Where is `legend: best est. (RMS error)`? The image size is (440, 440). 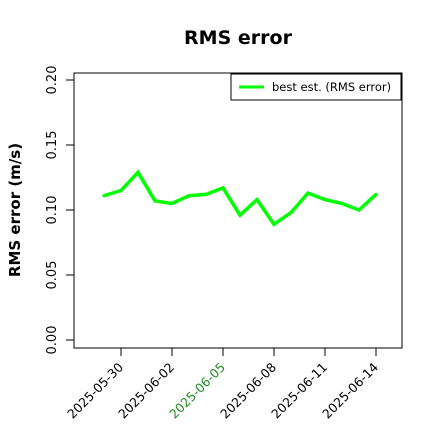 legend: best est. (RMS error) is located at coordinates (316, 87).